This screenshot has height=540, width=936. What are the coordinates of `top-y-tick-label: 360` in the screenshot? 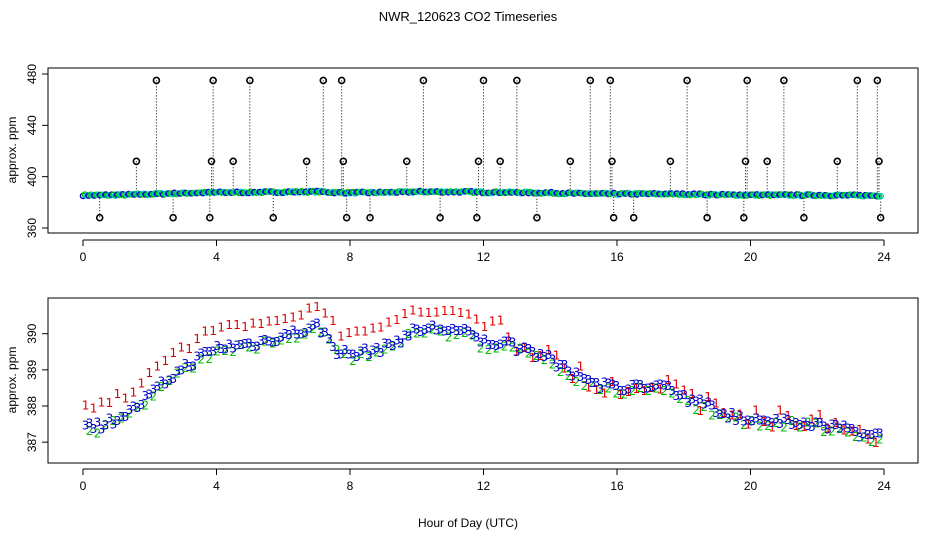 It's located at (32, 228).